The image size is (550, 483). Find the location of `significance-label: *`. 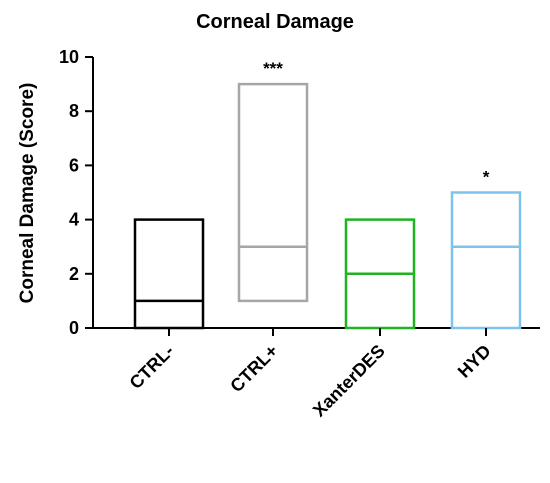

significance-label: * is located at coordinates (486, 177).